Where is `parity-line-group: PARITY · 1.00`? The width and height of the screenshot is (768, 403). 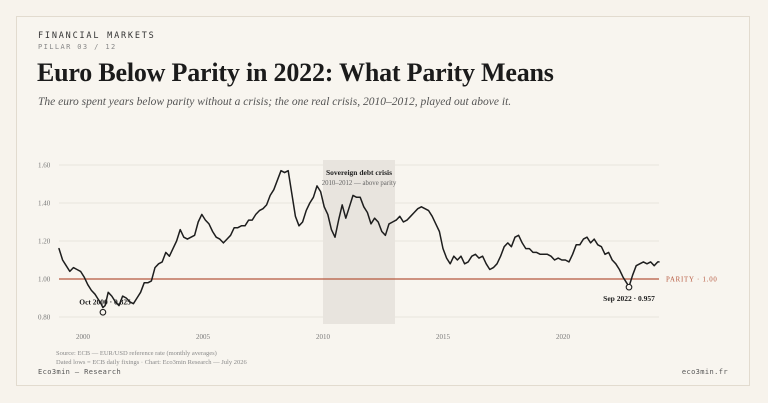 parity-line-group: PARITY · 1.00 is located at coordinates (388, 280).